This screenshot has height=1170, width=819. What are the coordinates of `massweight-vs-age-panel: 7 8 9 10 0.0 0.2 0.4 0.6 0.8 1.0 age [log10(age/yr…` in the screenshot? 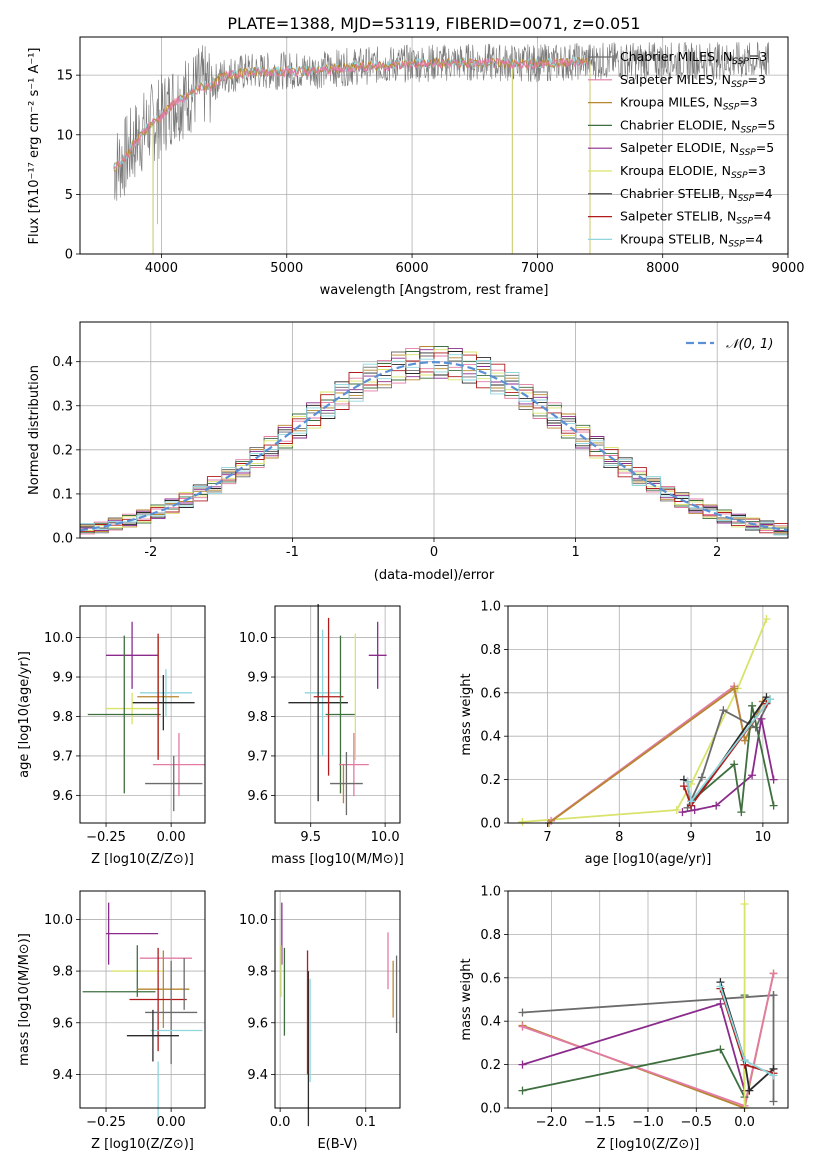 It's located at (624, 733).